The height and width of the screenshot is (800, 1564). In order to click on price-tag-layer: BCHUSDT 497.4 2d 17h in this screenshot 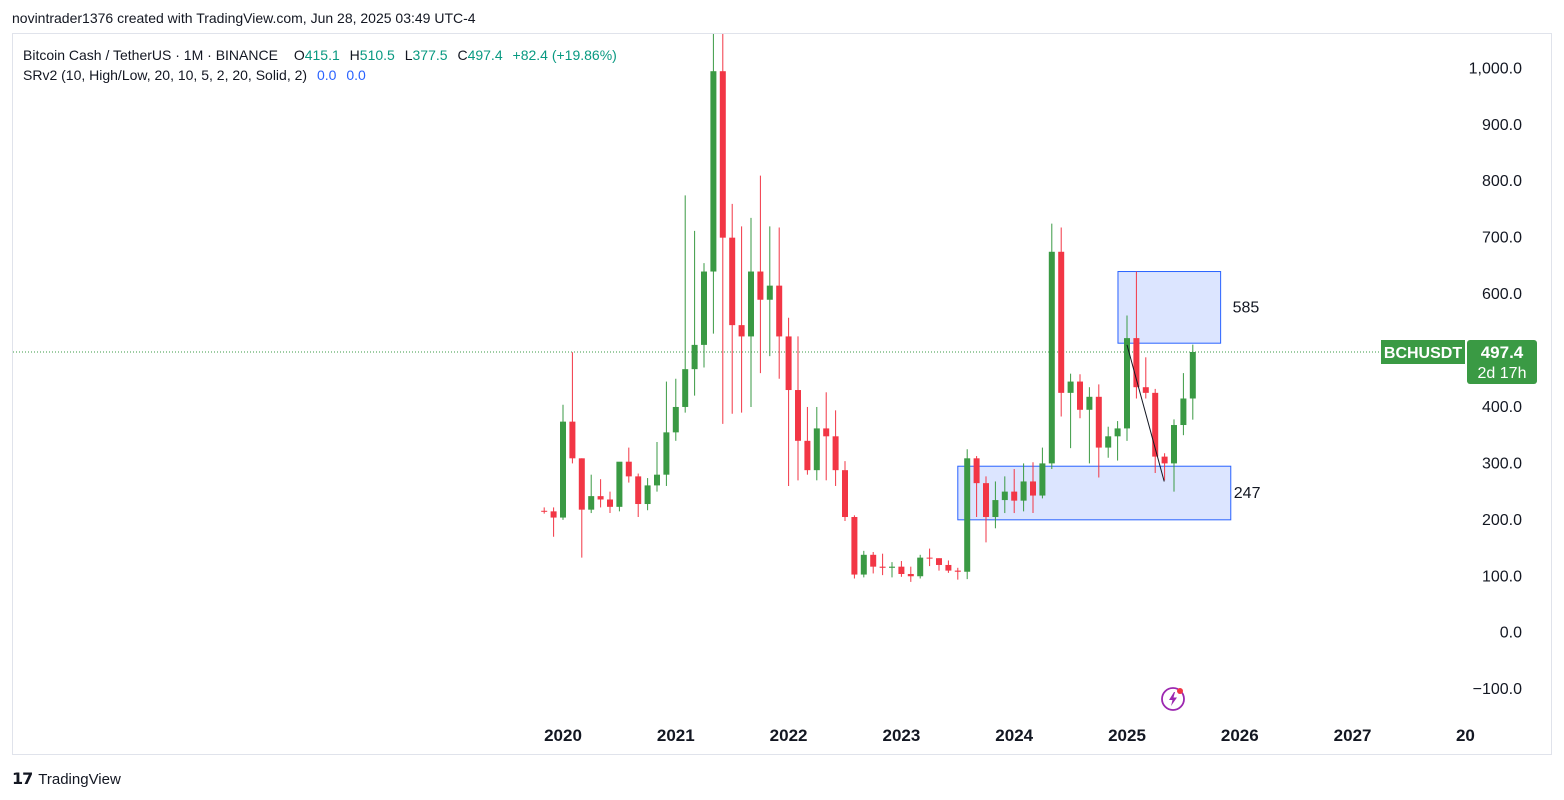, I will do `click(1459, 362)`.